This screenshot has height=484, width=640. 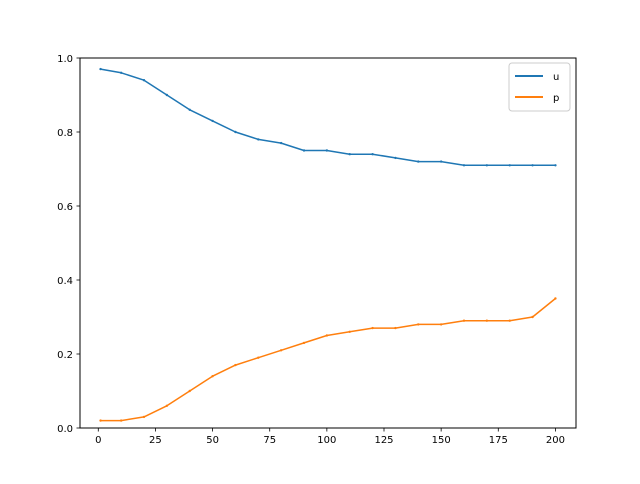 What do you see at coordinates (65, 281) in the screenshot?
I see `y-tick-label: 0.4` at bounding box center [65, 281].